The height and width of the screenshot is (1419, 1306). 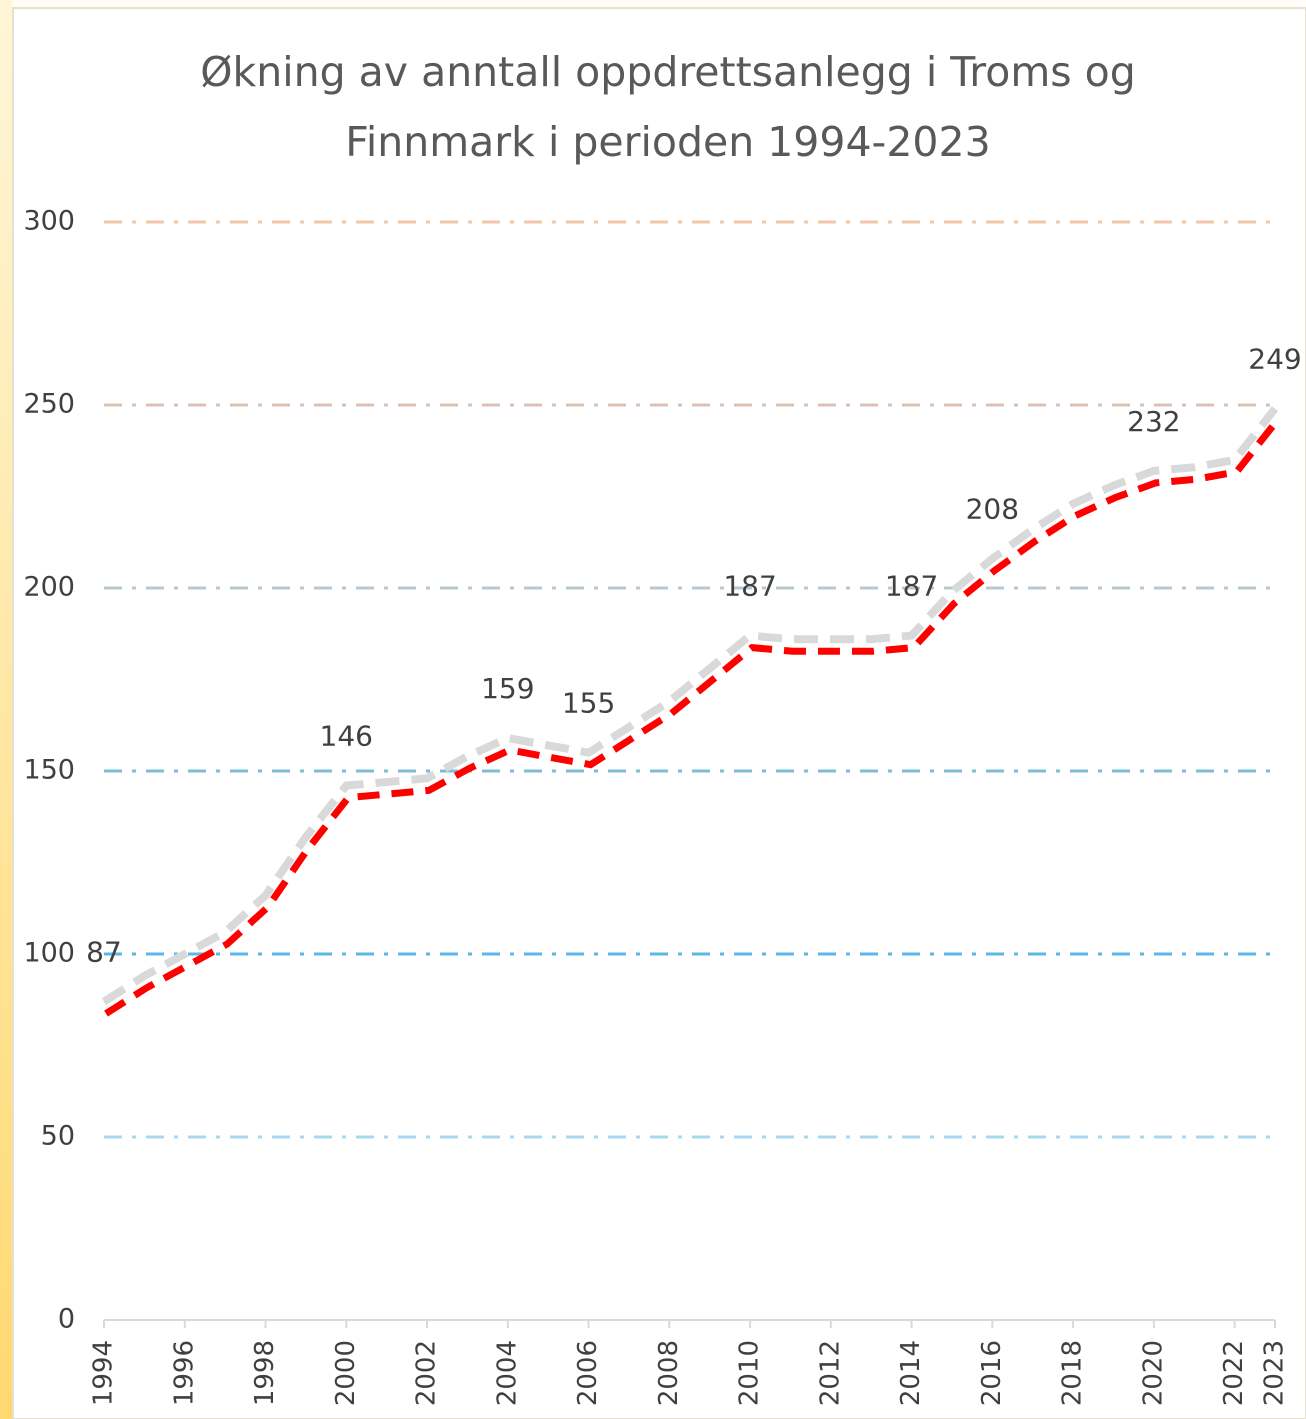 I want to click on x-tick-label: 2023, so click(x=1275, y=1373).